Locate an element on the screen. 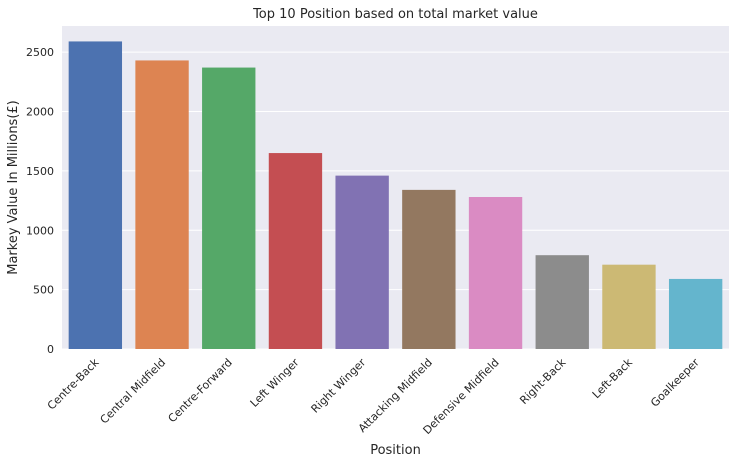 The height and width of the screenshot is (462, 738). bar-right-back is located at coordinates (562, 302).